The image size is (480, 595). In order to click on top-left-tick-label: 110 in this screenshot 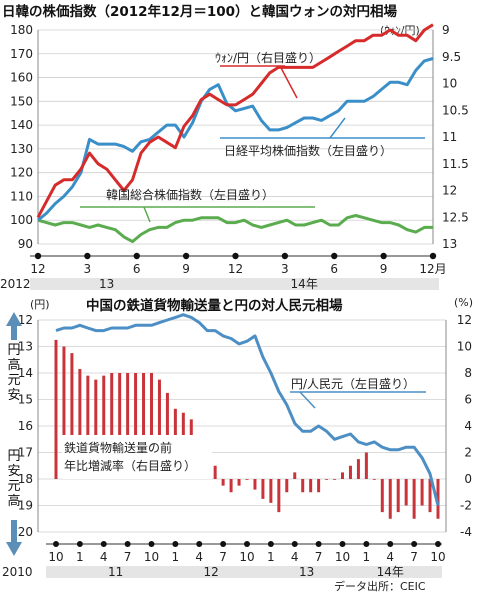, I will do `click(21, 196)`.